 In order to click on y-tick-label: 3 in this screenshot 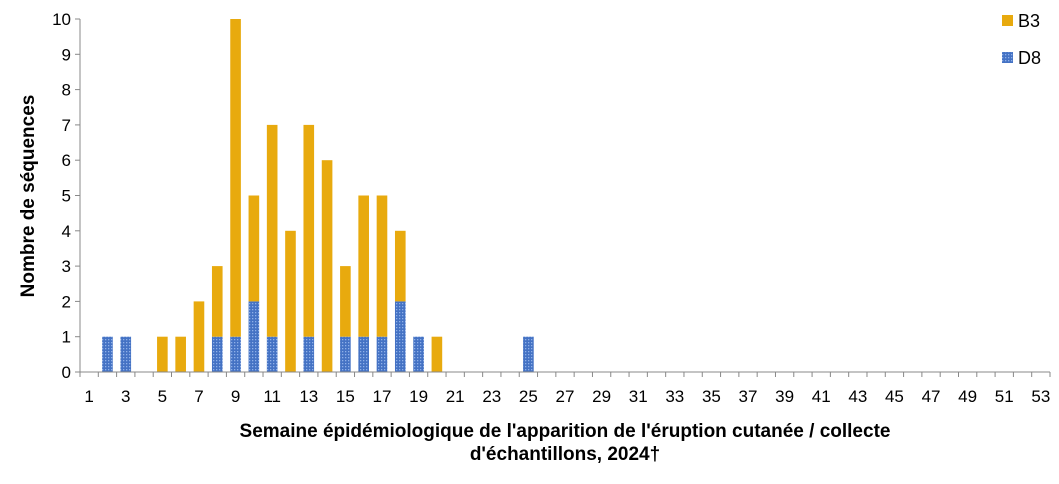, I will do `click(66, 266)`.